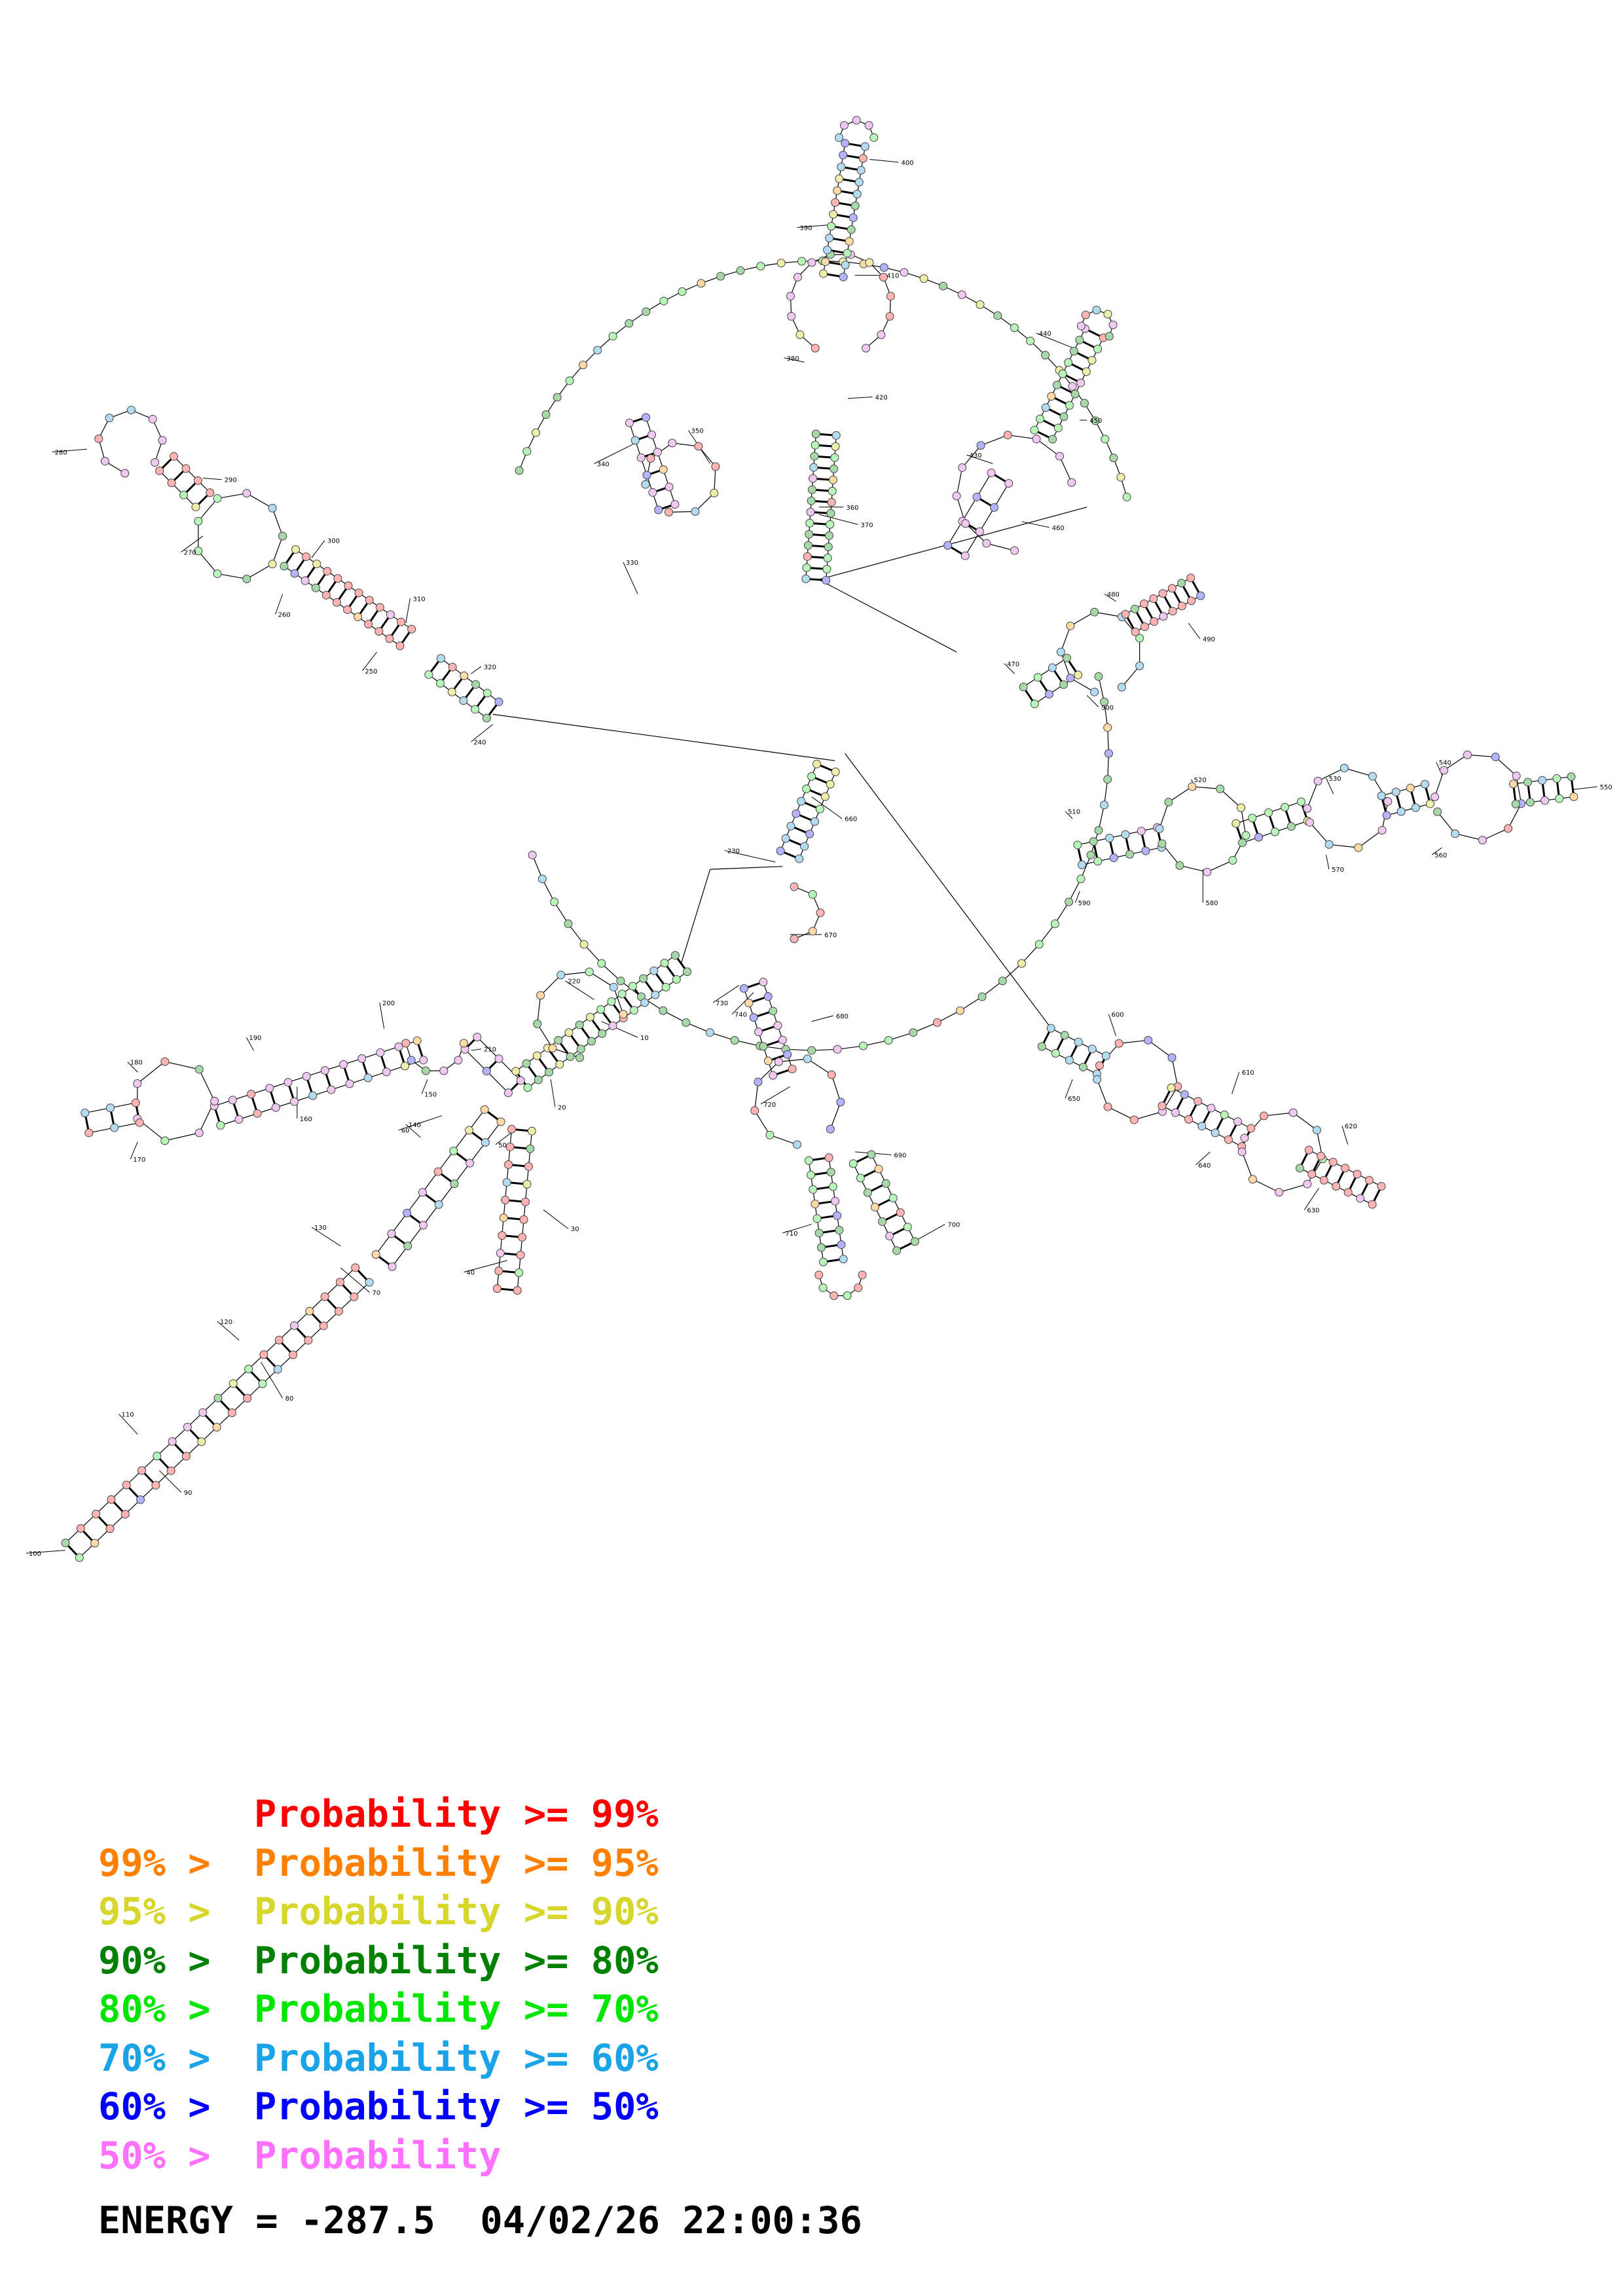 This screenshot has width=1623, height=2296. What do you see at coordinates (480, 2220) in the screenshot?
I see `energy-footer: ENERGY = -287.5 04/02/26 22:00:36` at bounding box center [480, 2220].